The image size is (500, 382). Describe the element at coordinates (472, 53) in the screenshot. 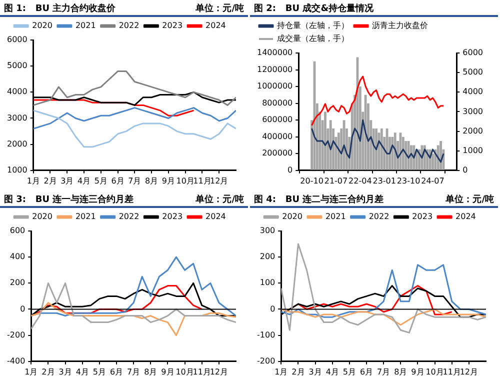

I see `y2-tick-label: 6000` at that location.